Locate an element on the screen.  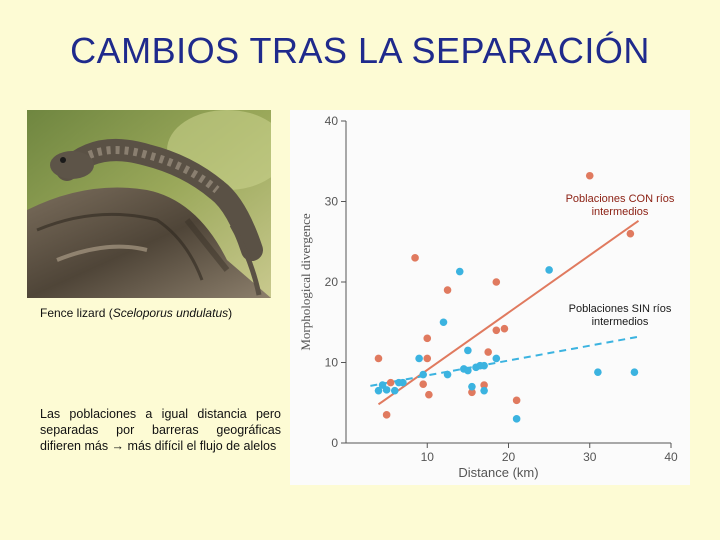
x-tick-label: 20 is located at coordinates (509, 457).